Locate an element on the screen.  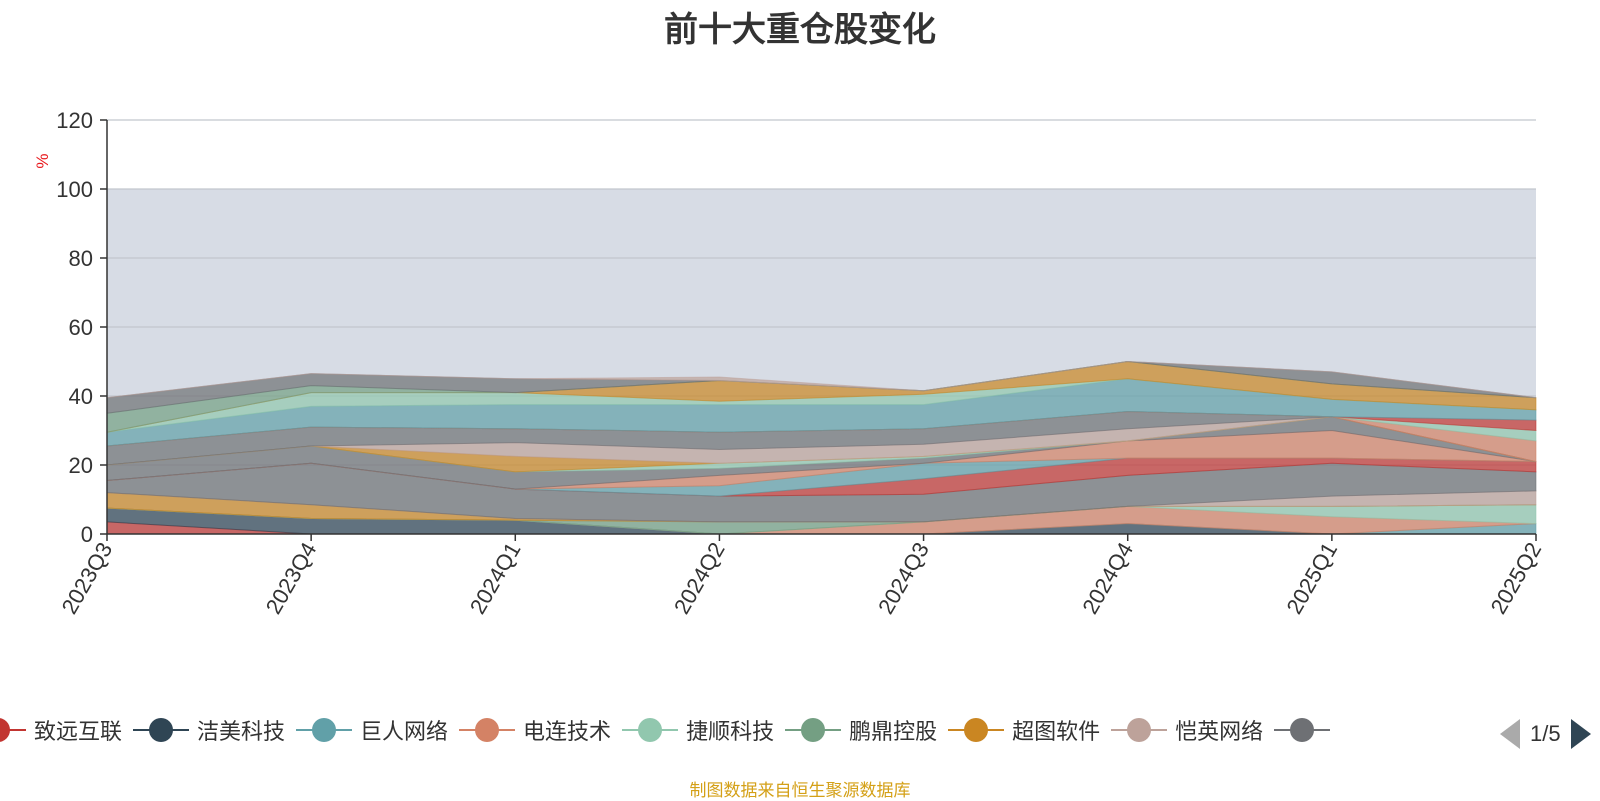
y-tick-label: 20 is located at coordinates (81, 465).